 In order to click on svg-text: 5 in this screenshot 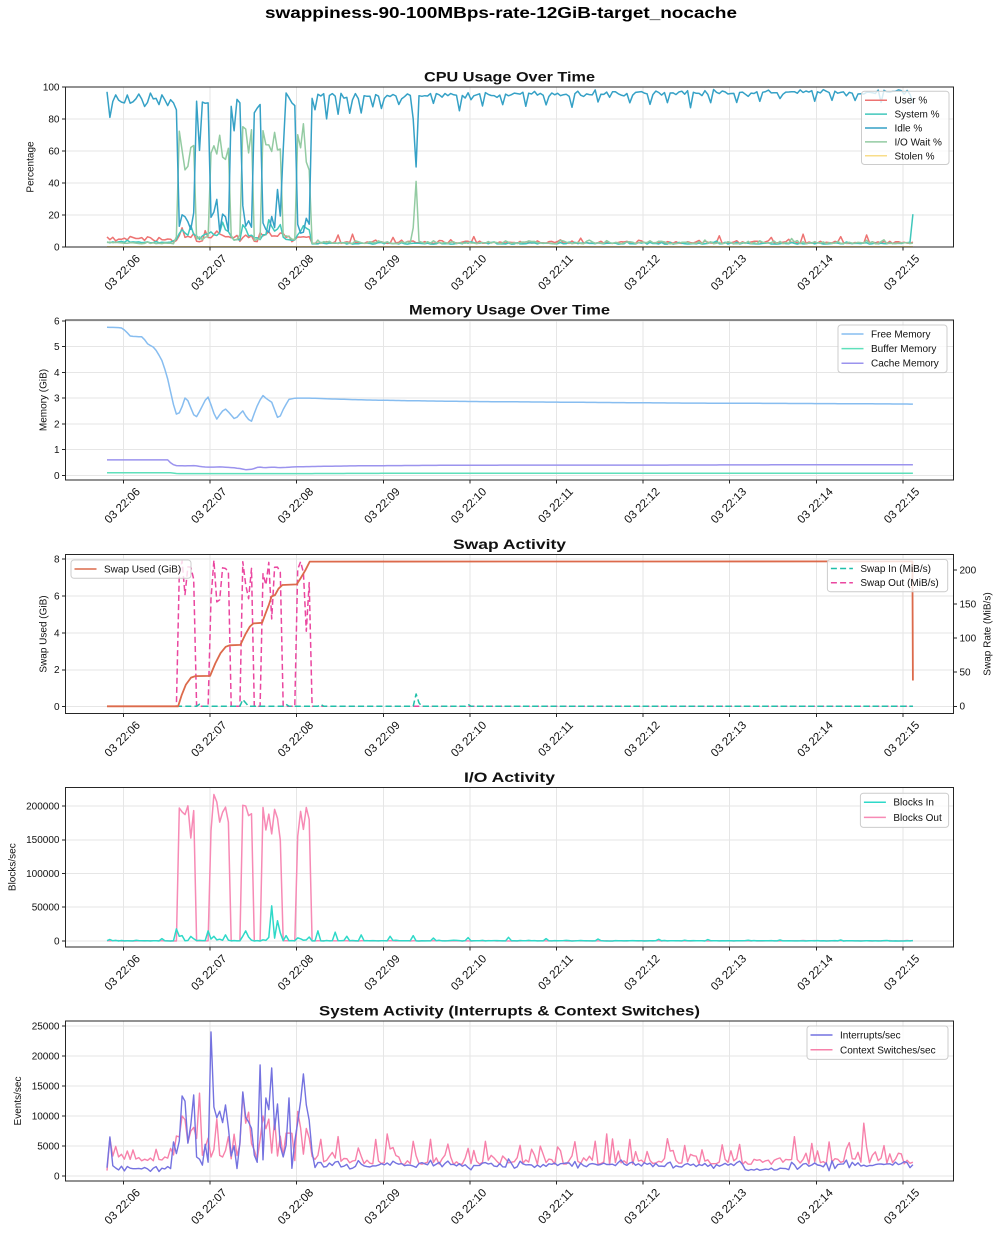, I will do `click(57, 347)`.